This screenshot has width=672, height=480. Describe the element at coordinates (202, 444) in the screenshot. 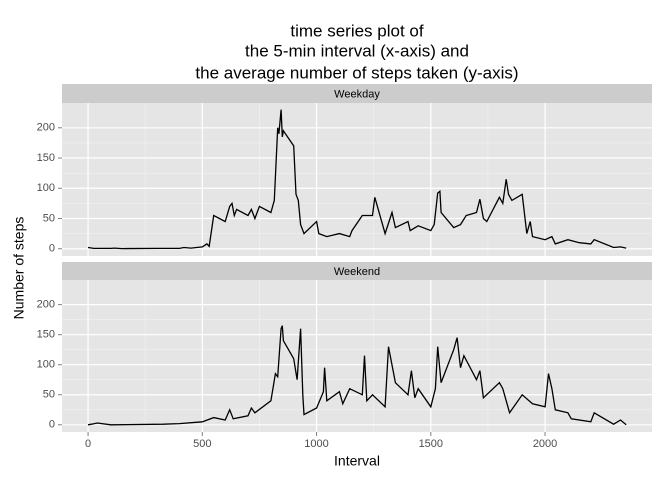

I see `x-tick-label: 500` at that location.